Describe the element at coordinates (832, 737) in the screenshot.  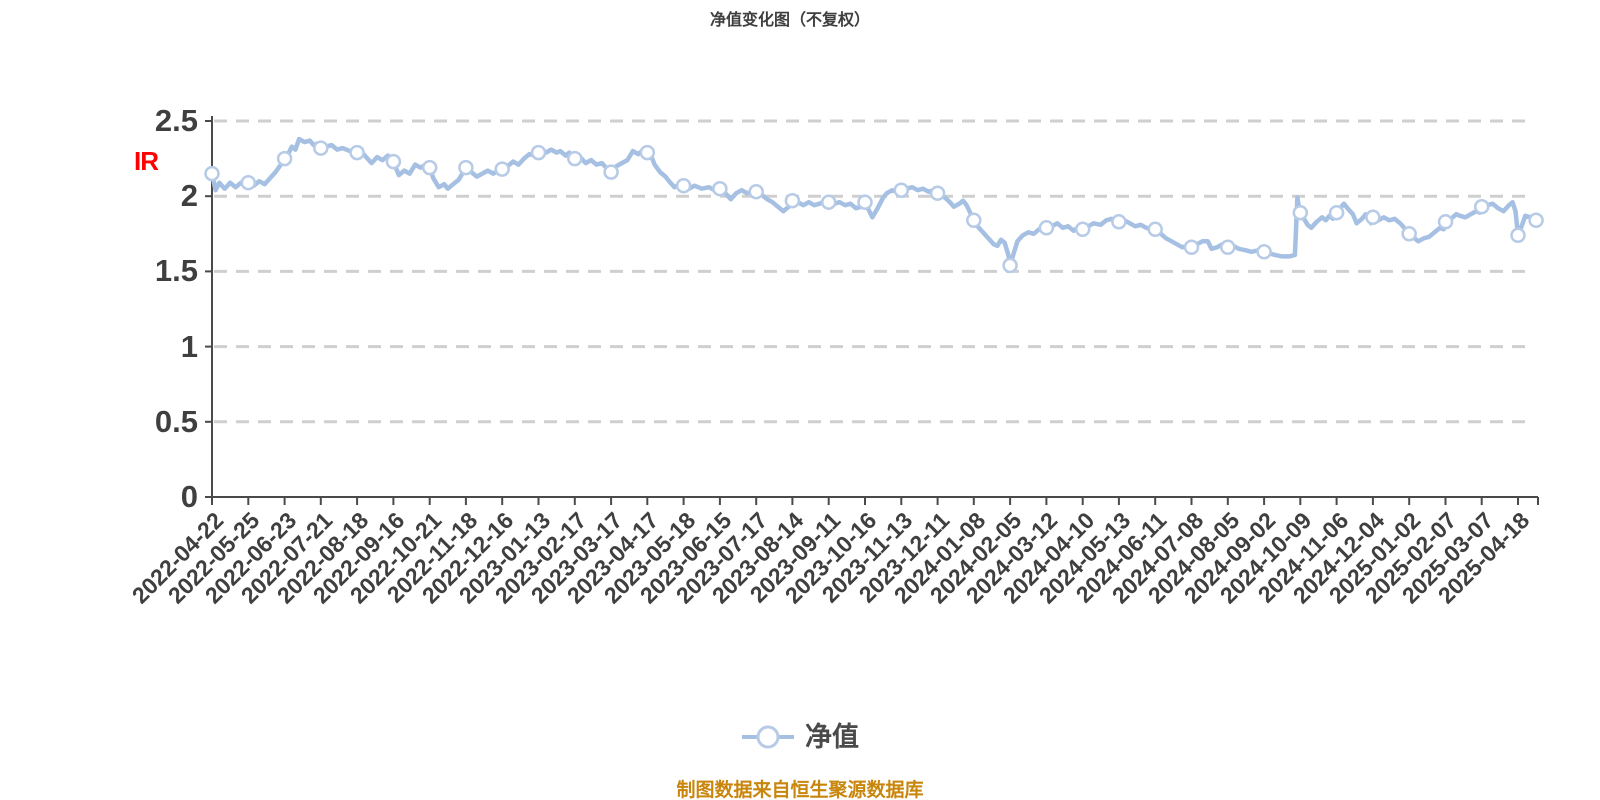
I see `legend-series-label: 净值` at that location.